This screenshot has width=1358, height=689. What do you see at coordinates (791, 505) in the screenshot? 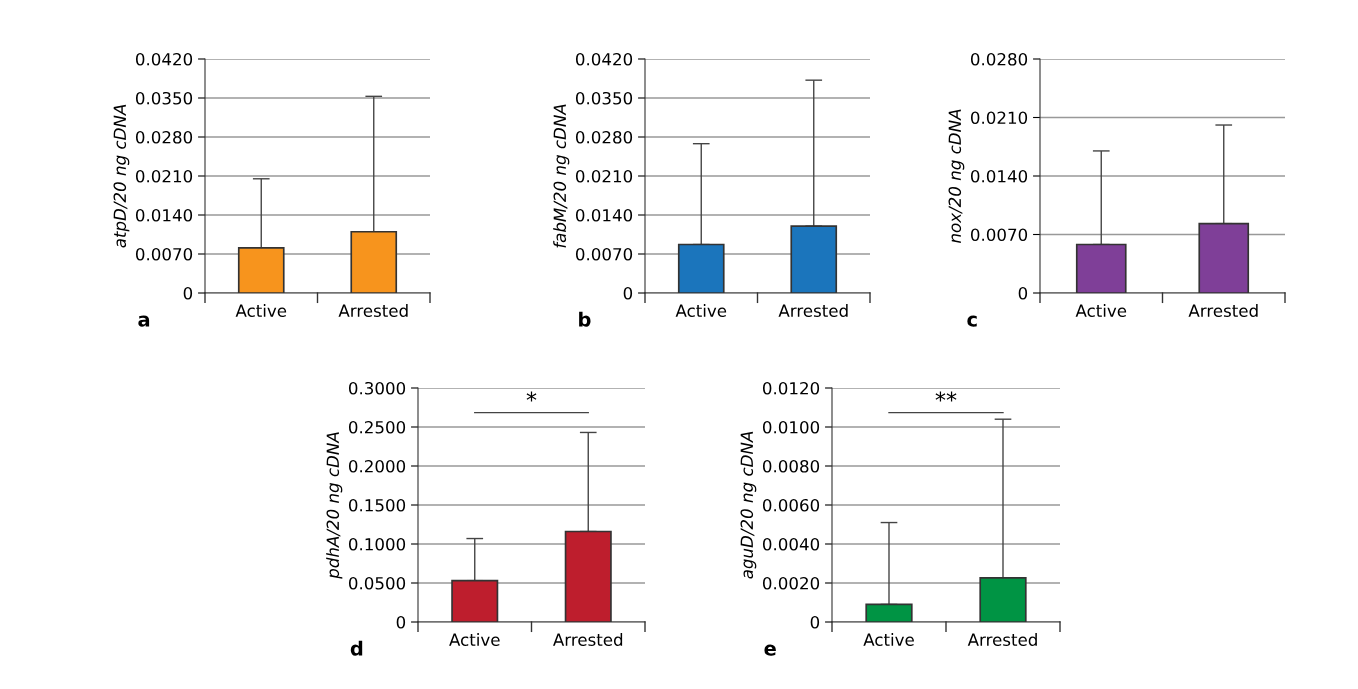
I see `y-tick-label: 0.0060` at bounding box center [791, 505].